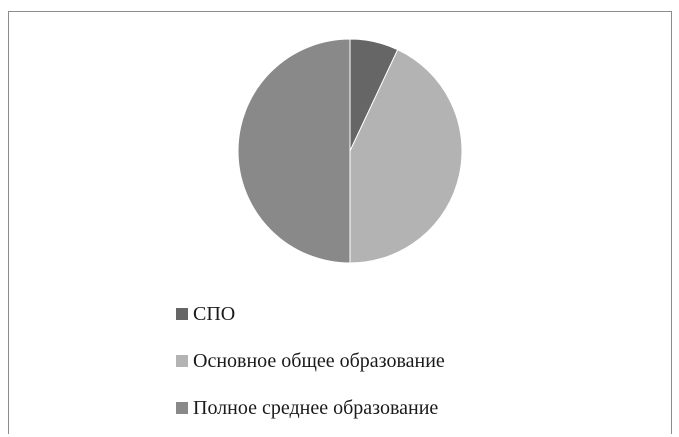 The image size is (679, 437). Describe the element at coordinates (182, 408) in the screenshot. I see `legend-swatch-full-secondary-education` at that location.